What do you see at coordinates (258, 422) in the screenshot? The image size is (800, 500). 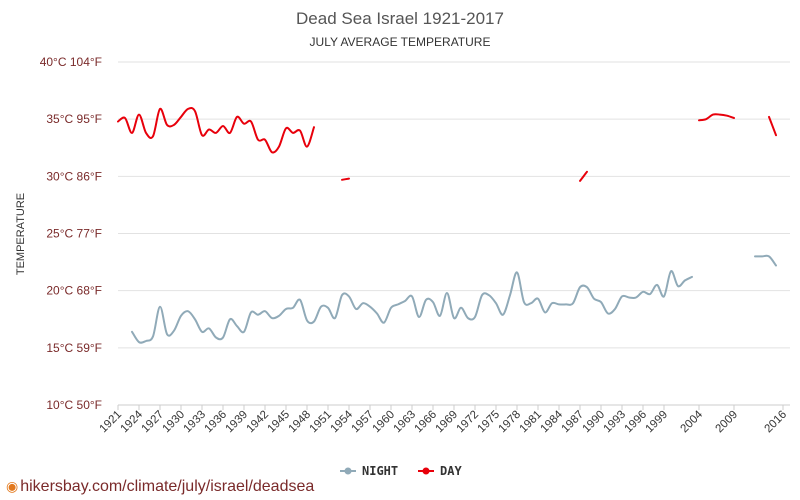 I see `x-tick-label: 1942` at bounding box center [258, 422].